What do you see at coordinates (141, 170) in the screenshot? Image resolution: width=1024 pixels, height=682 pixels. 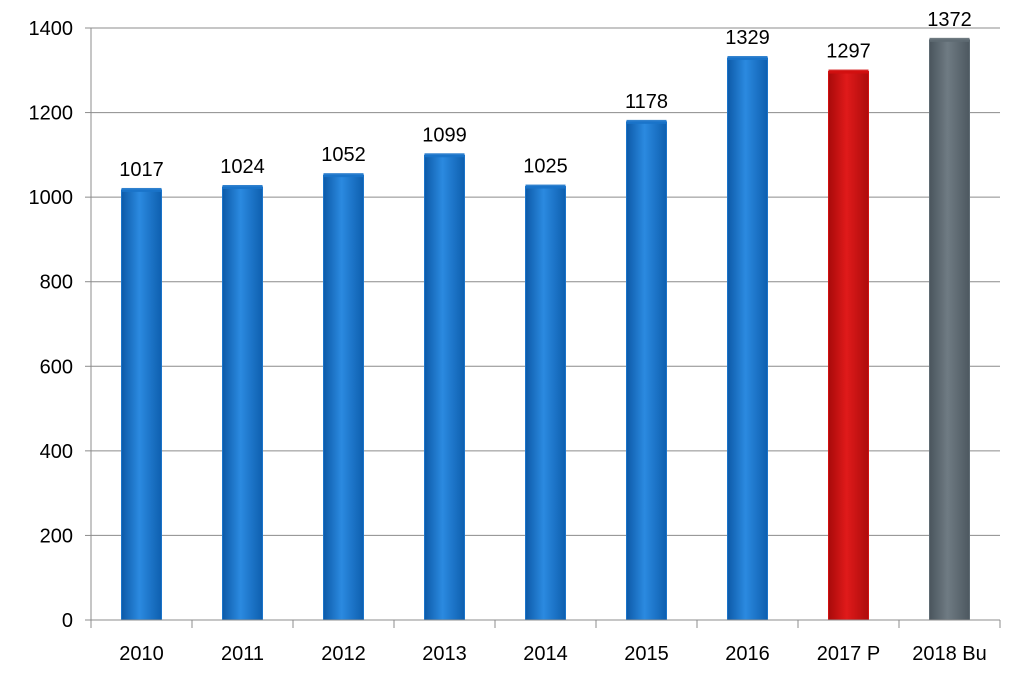 I see `data-label: 1017` at bounding box center [141, 170].